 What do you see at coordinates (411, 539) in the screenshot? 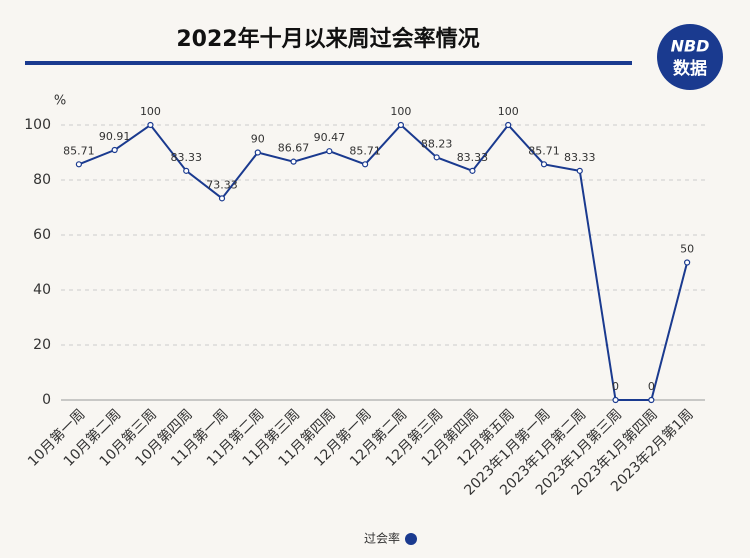
I see `legend-marker` at bounding box center [411, 539].